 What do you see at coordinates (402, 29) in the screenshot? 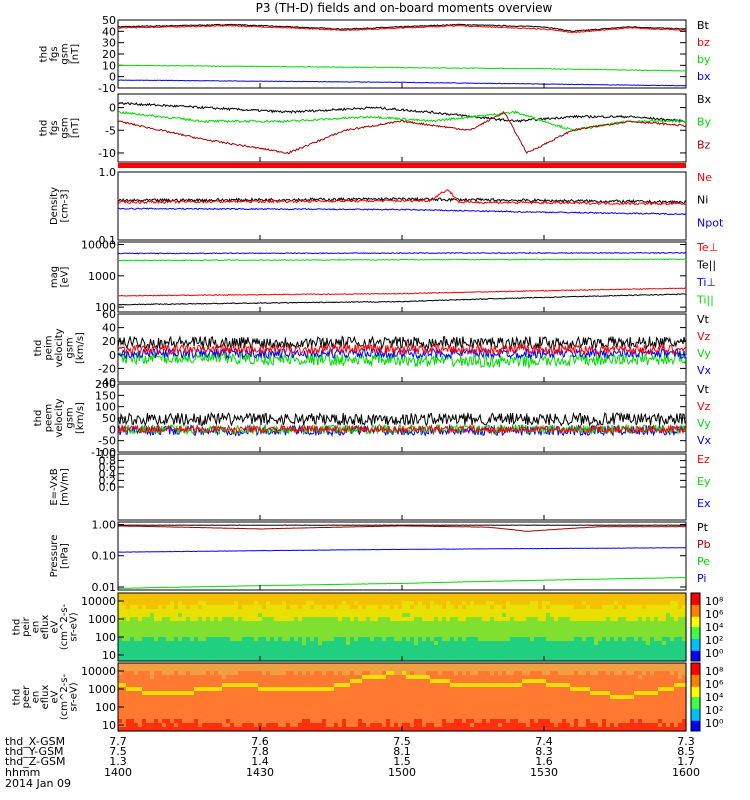
I see `series-line` at bounding box center [402, 29].